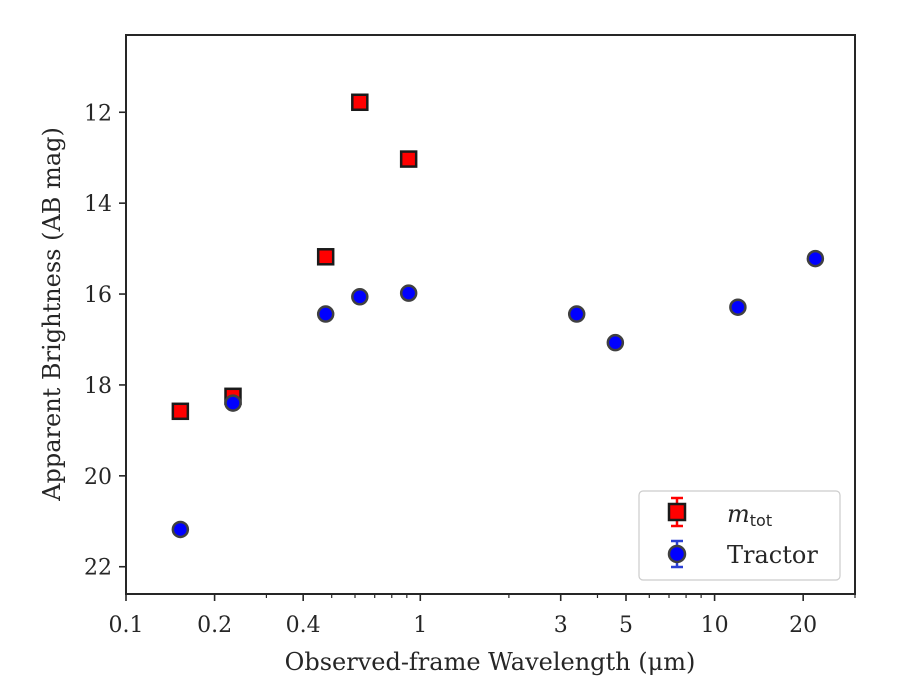 Image resolution: width=900 pixels, height=700 pixels. Describe the element at coordinates (214, 625) in the screenshot. I see `x-tick-label: 0.2` at that location.